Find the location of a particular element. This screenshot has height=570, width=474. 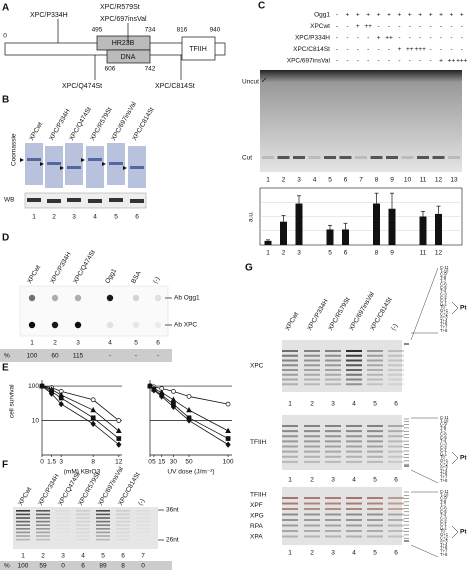

ladder-label: T+4 is located at coordinates (444, 544).